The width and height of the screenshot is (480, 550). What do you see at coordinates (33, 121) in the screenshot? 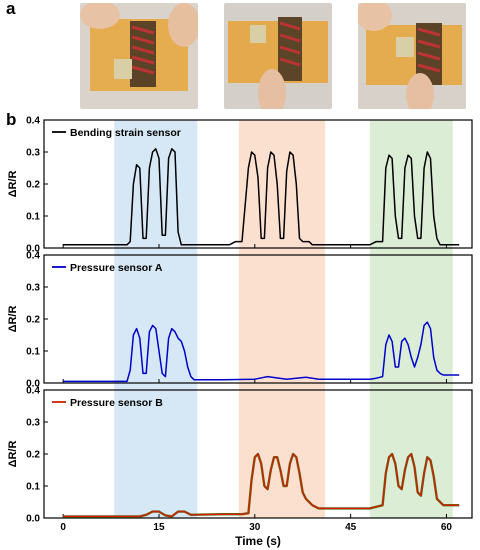
I see `y-tick-label-0-4: 0.4` at bounding box center [33, 121].